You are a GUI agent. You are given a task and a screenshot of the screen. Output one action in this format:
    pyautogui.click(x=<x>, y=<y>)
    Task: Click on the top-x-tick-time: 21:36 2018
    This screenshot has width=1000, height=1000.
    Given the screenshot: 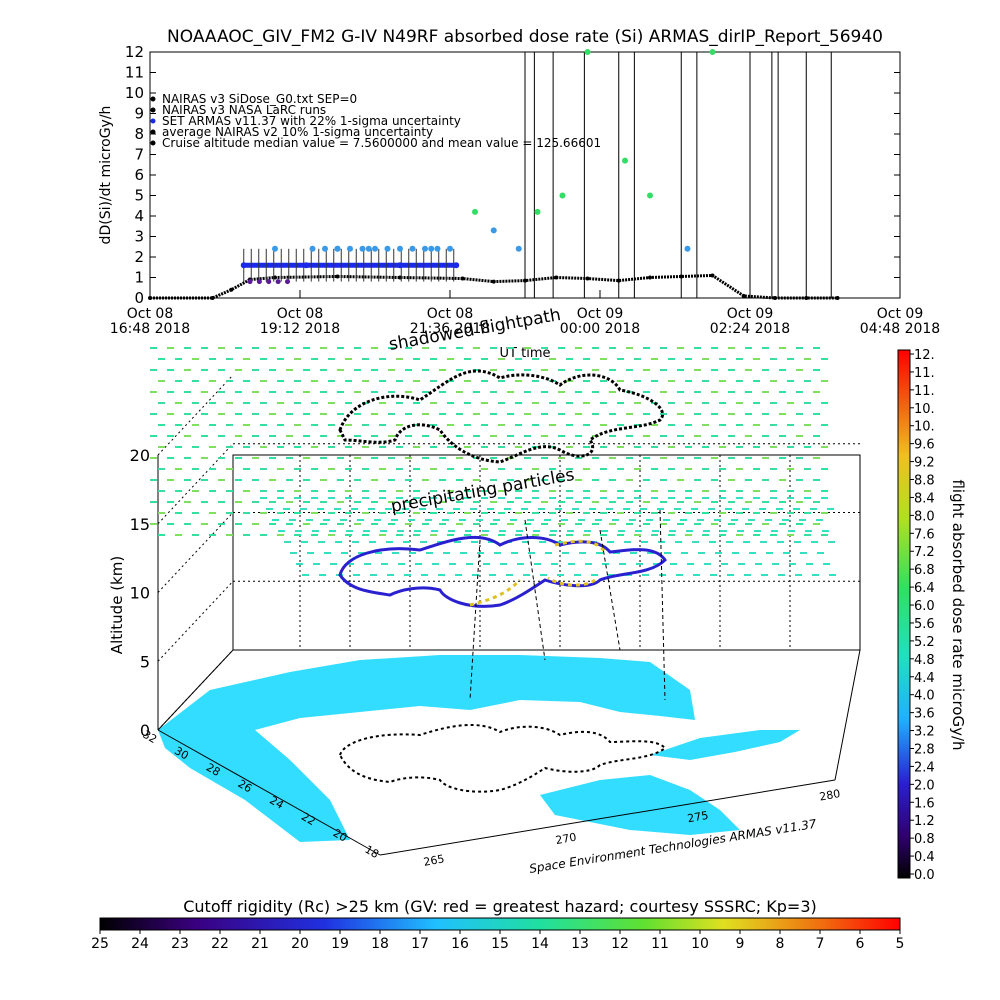 What is the action you would take?
    pyautogui.click(x=450, y=329)
    